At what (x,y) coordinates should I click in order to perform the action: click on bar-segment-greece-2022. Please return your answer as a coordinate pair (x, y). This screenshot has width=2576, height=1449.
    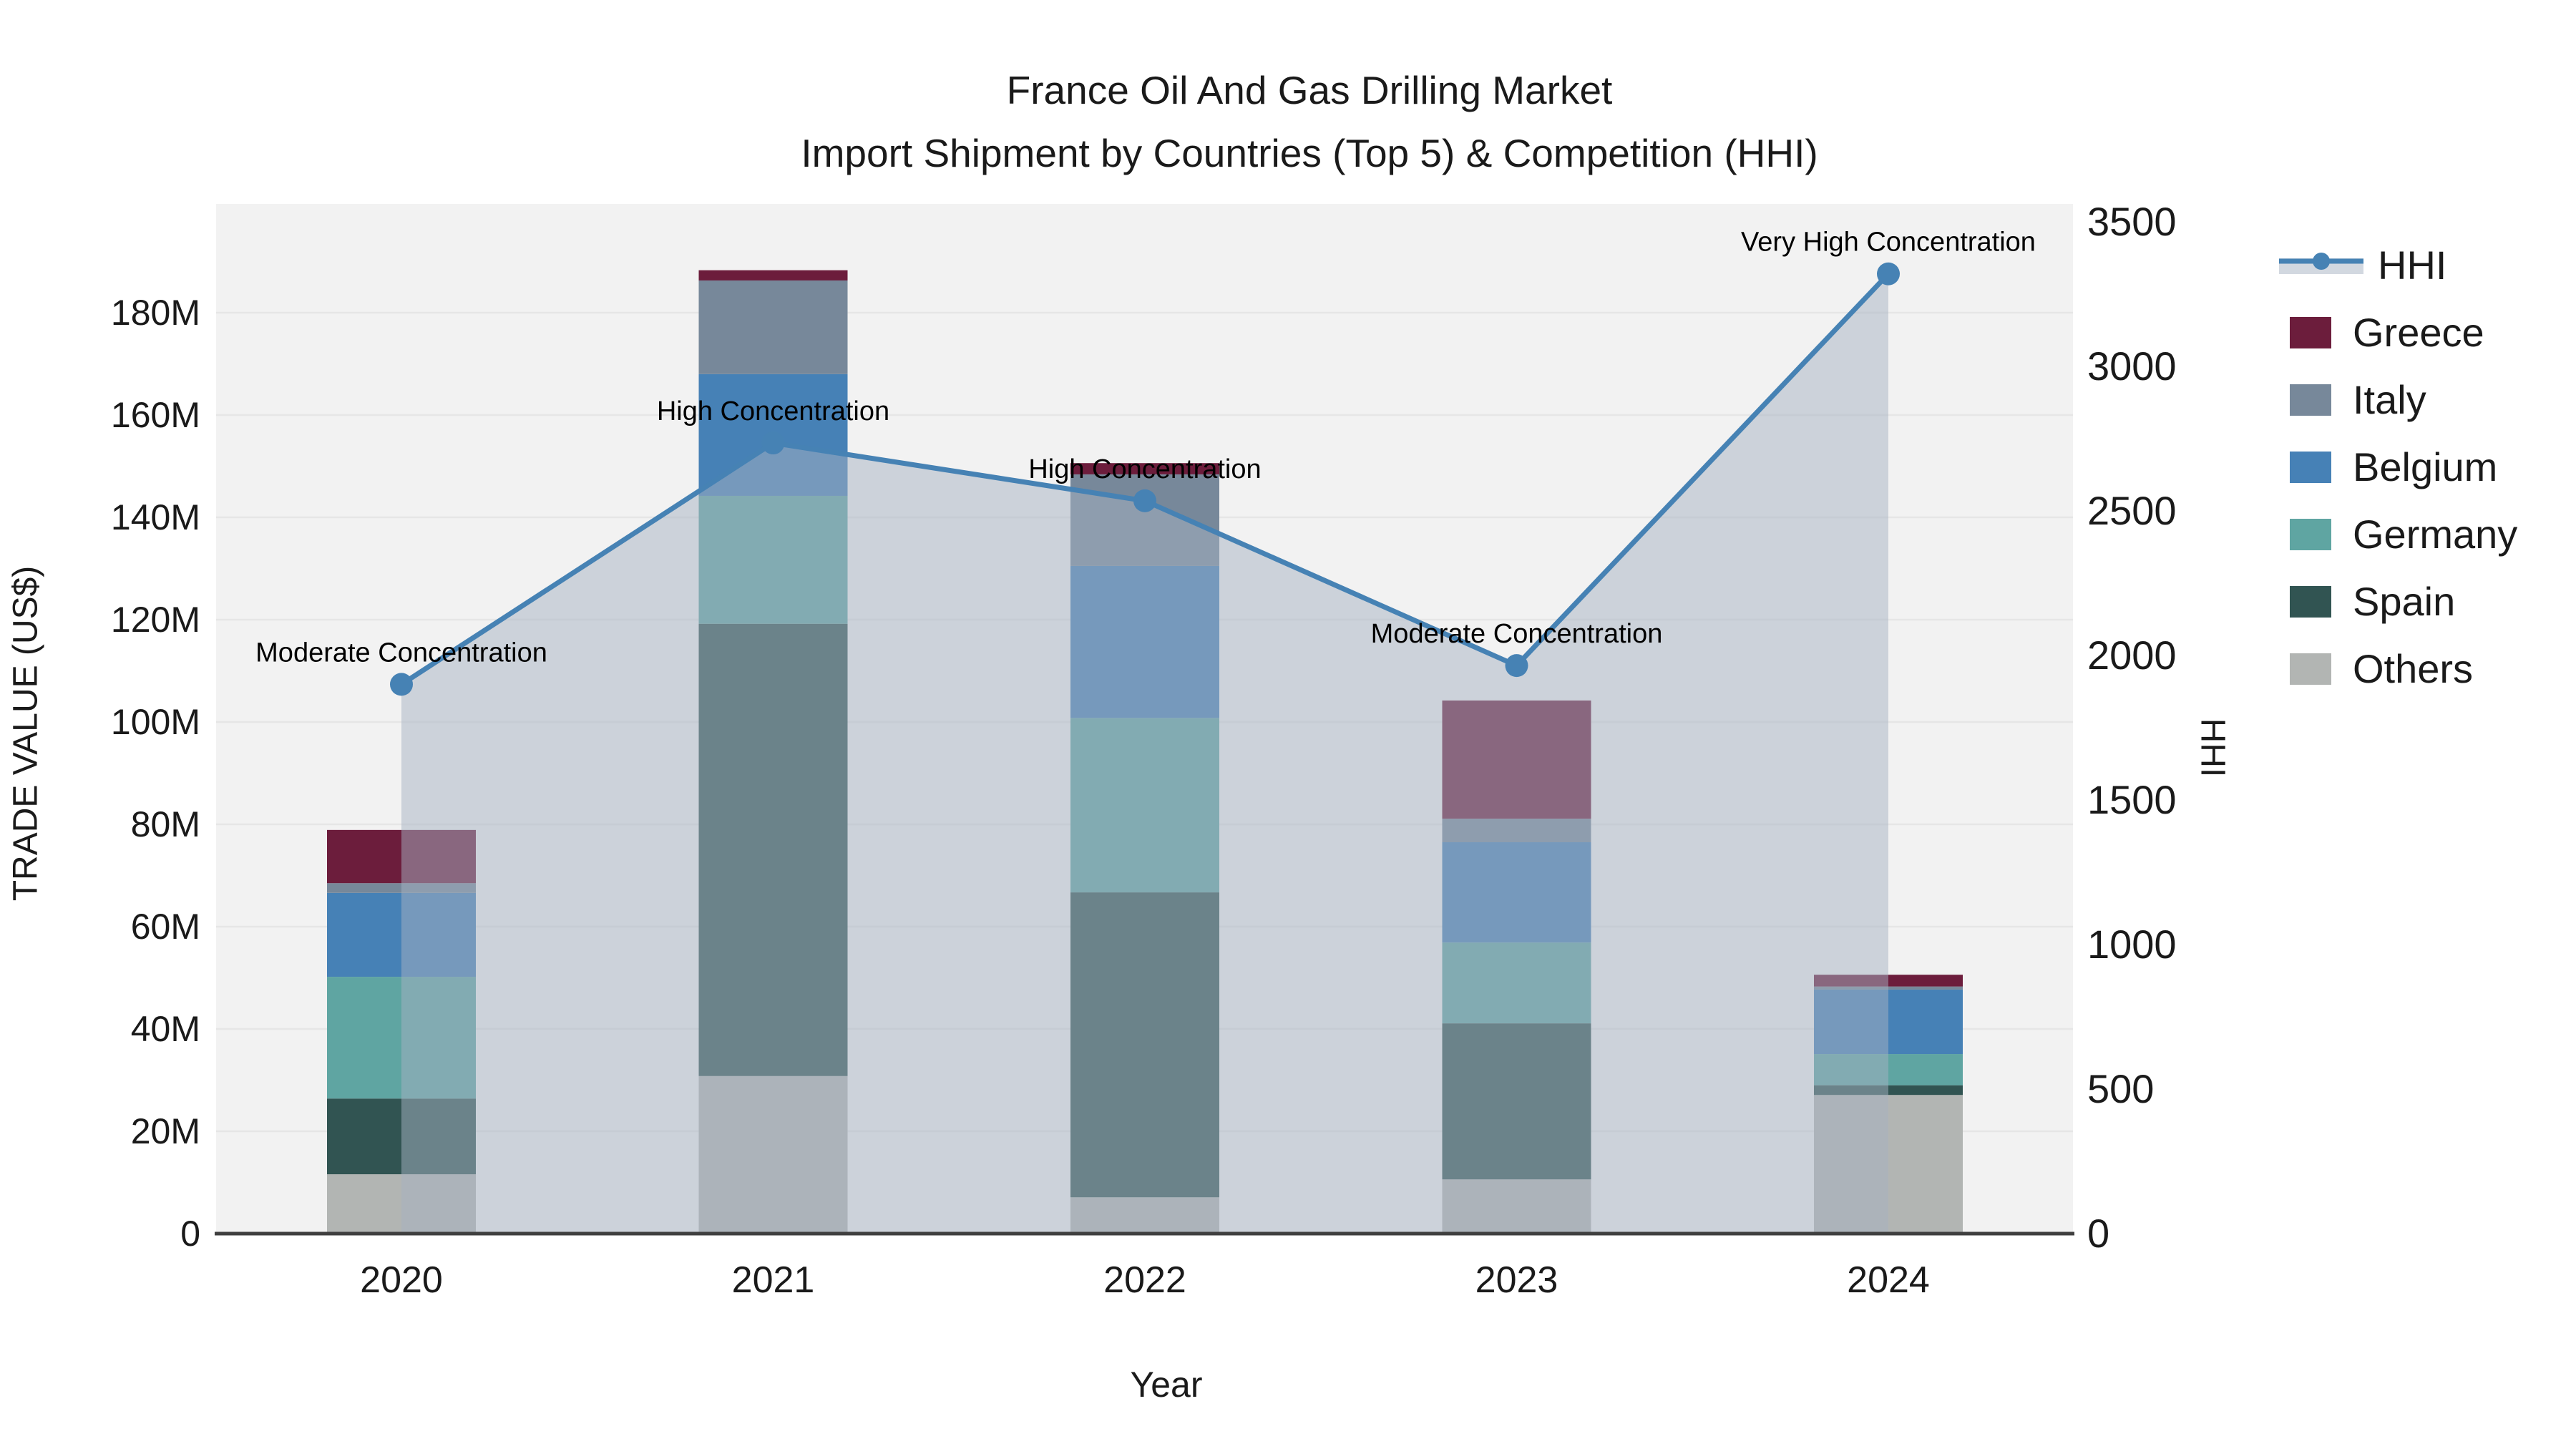
    Looking at the image, I should click on (1144, 468).